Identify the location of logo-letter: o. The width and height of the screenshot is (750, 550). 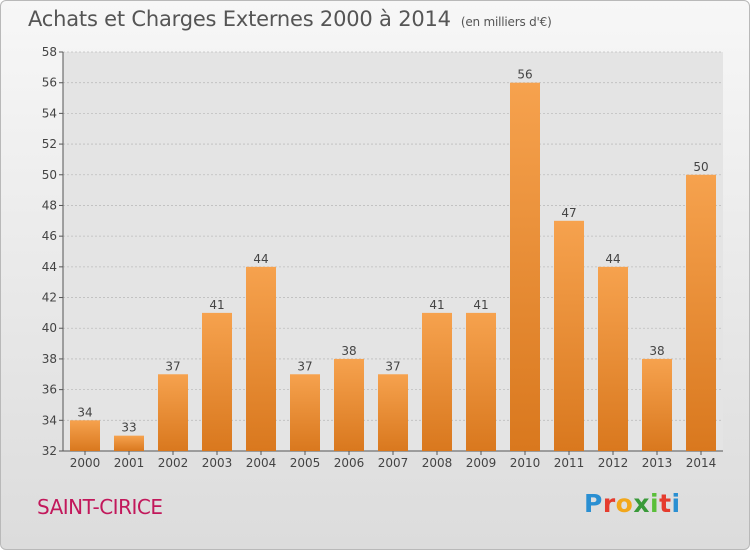
(624, 503).